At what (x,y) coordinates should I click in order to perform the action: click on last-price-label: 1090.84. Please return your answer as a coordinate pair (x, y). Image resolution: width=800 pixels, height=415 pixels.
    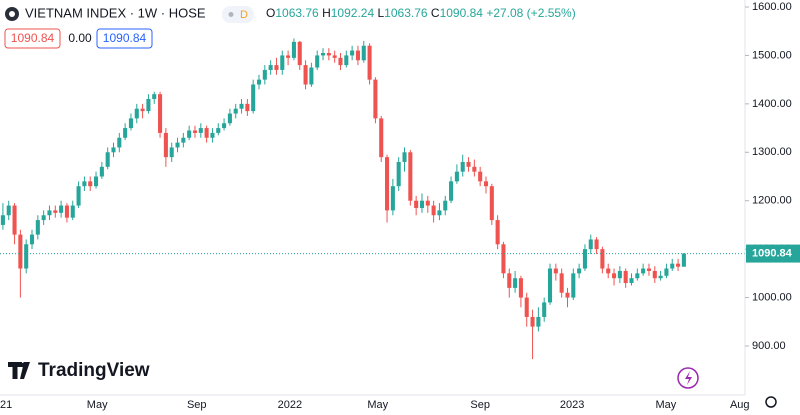
    Looking at the image, I should click on (772, 253).